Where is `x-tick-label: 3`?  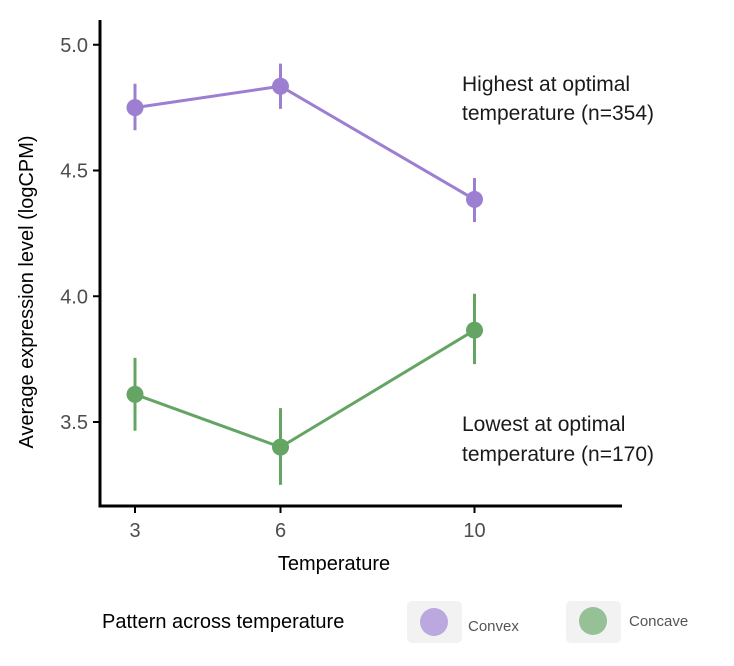 x-tick-label: 3 is located at coordinates (134, 531).